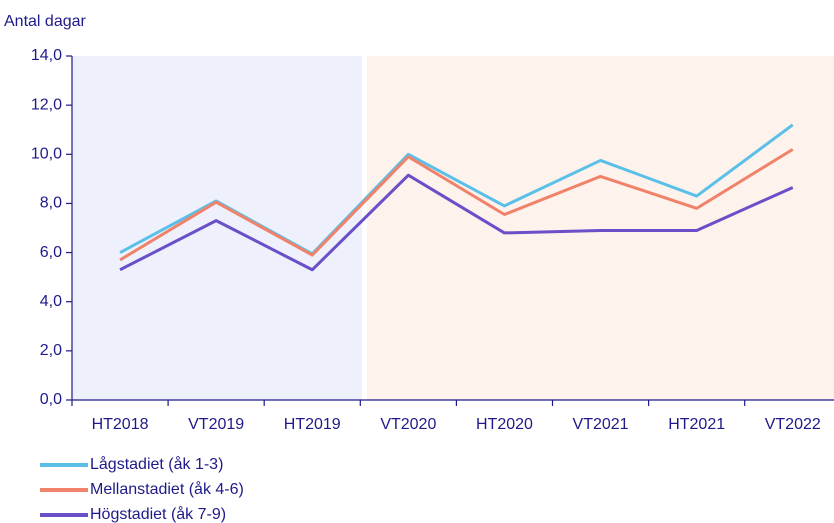  What do you see at coordinates (167, 489) in the screenshot?
I see `legend-label: Mellanstadiet (åk 4-6)` at bounding box center [167, 489].